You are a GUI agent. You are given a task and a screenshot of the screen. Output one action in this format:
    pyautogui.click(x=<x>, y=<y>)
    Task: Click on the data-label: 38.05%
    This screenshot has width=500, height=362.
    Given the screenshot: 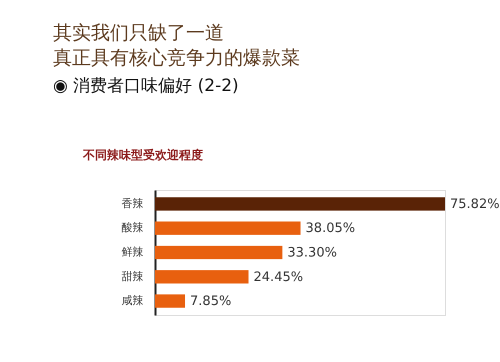 What is the action you would take?
    pyautogui.click(x=331, y=228)
    